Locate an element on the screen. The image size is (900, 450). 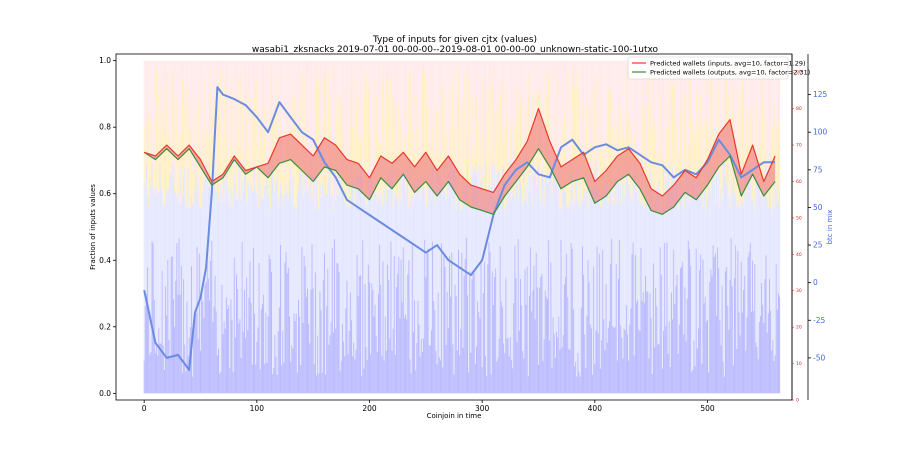
blue-tick-label: 75 is located at coordinates (818, 169).